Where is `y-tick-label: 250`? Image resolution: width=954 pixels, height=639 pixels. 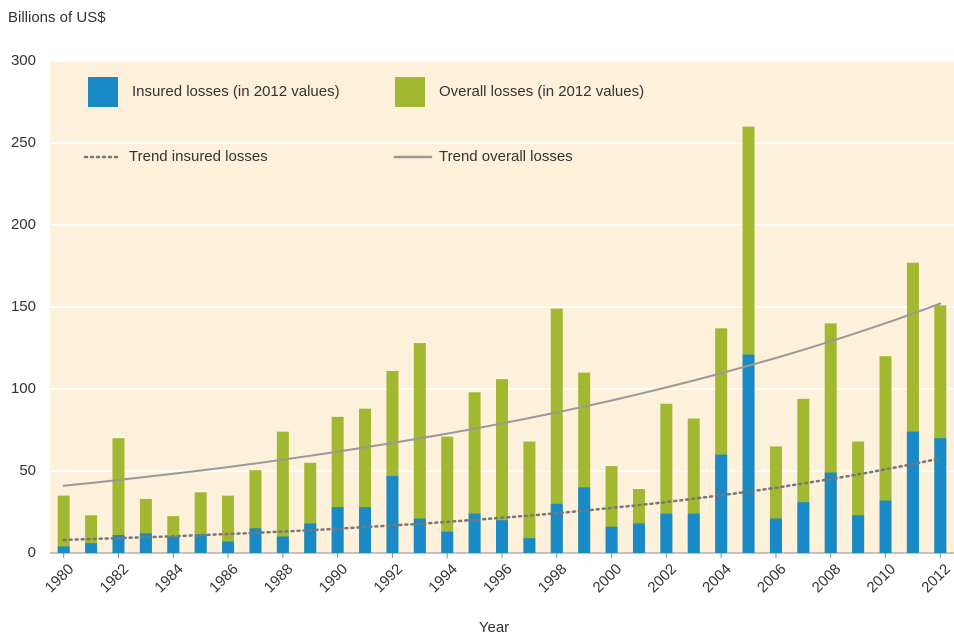
y-tick-label: 250 is located at coordinates (23, 142).